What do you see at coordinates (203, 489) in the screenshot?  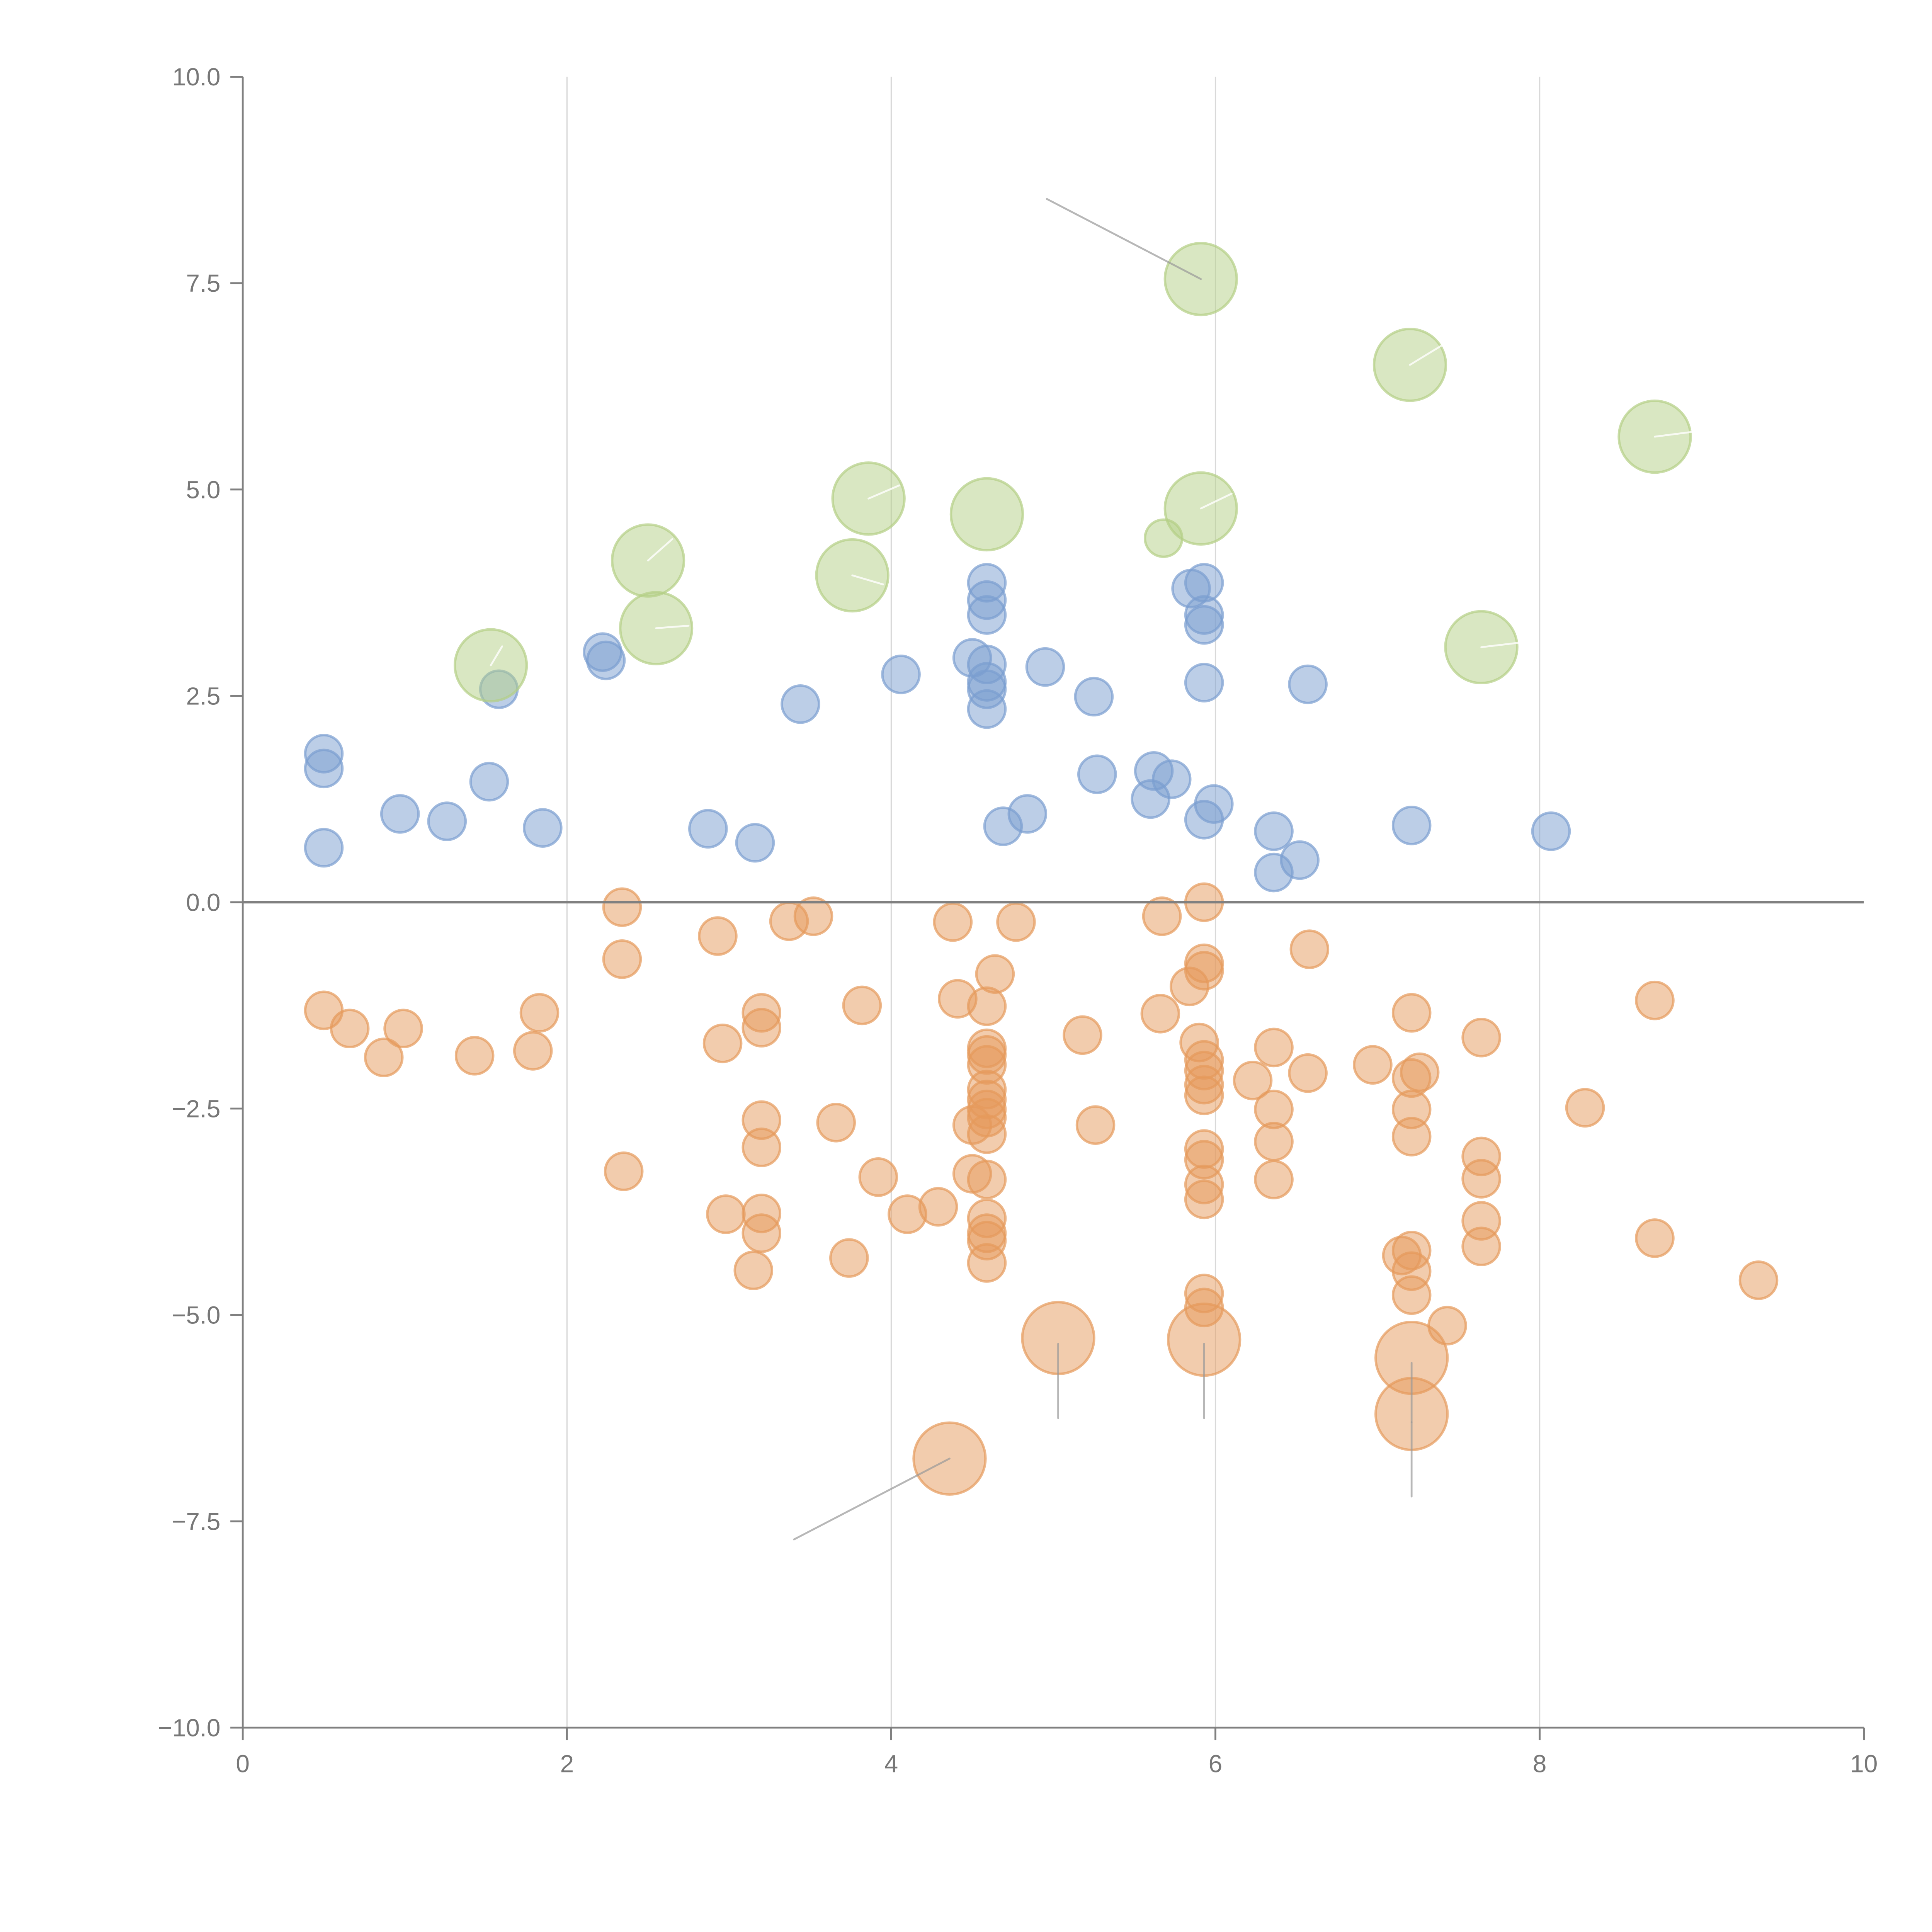 I see `y-tick-label: 5.0` at bounding box center [203, 489].